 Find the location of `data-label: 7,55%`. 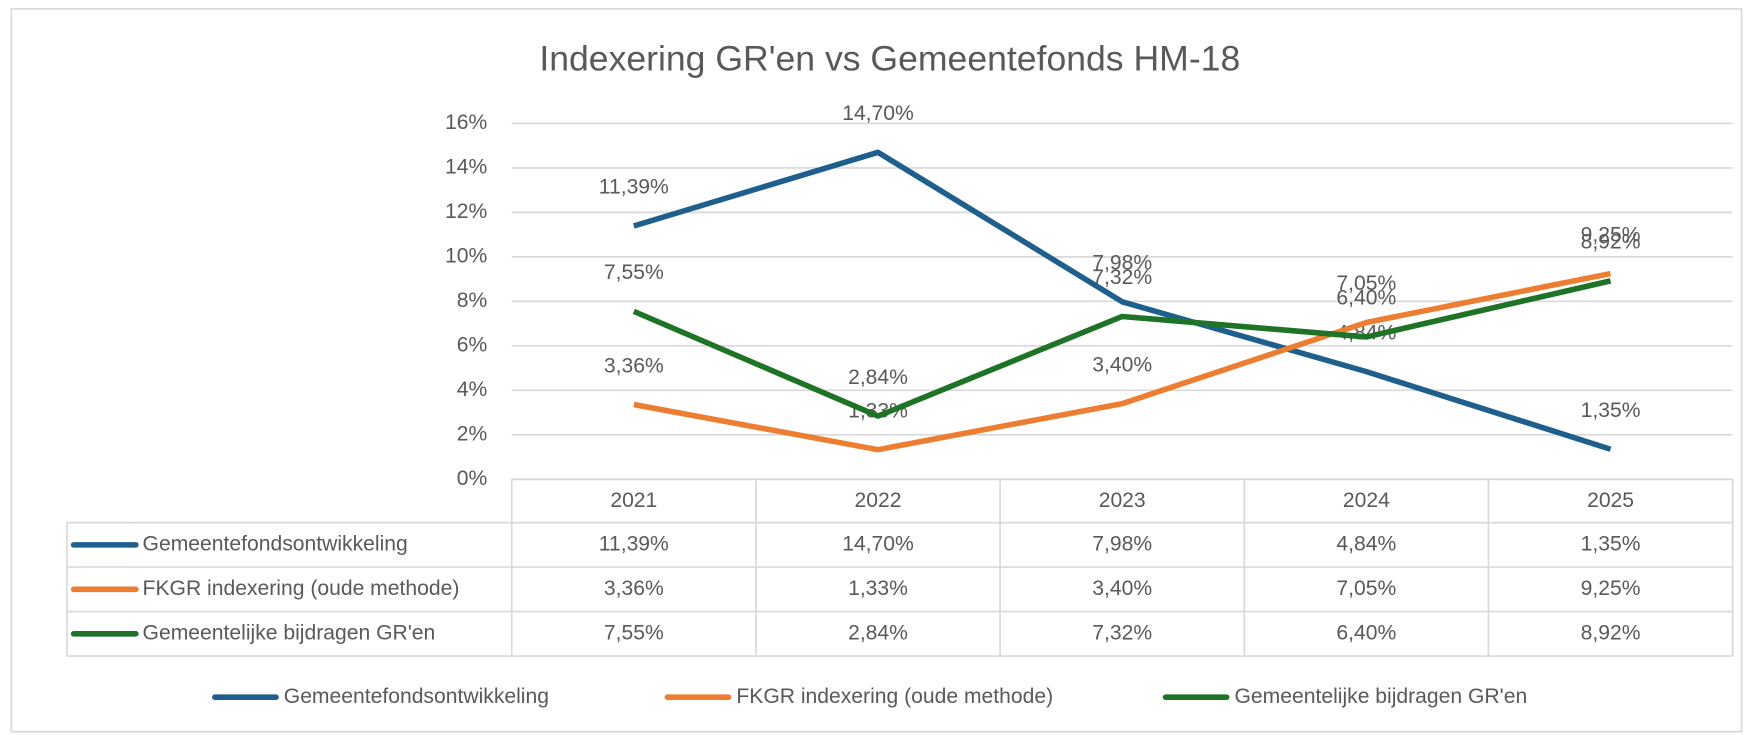

data-label: 7,55% is located at coordinates (634, 272).